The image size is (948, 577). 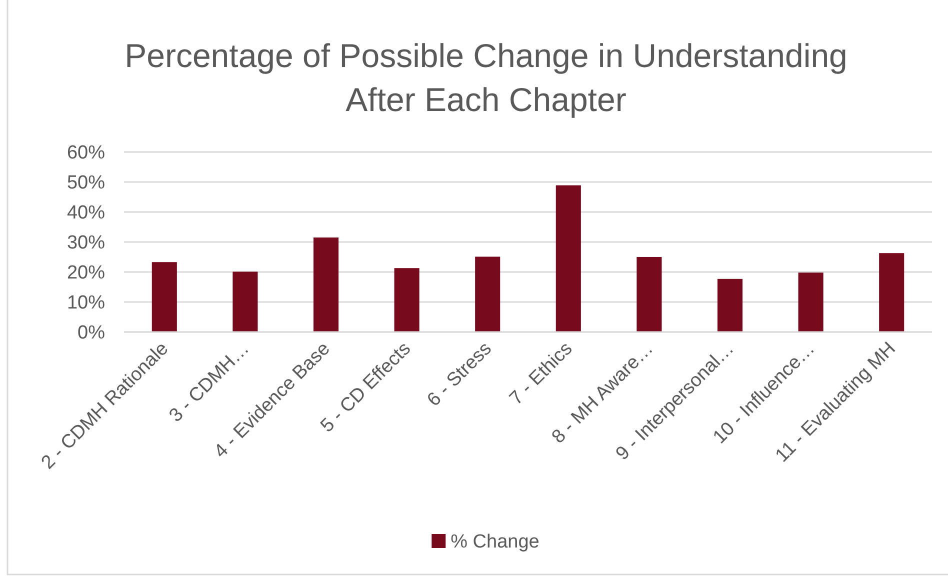 I want to click on y-tick-label: 20%, so click(x=86, y=273).